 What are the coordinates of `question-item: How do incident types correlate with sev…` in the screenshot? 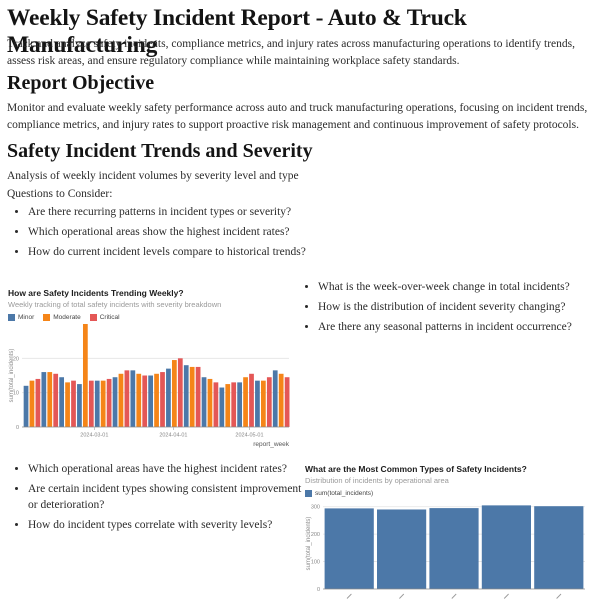 It's located at (166, 526).